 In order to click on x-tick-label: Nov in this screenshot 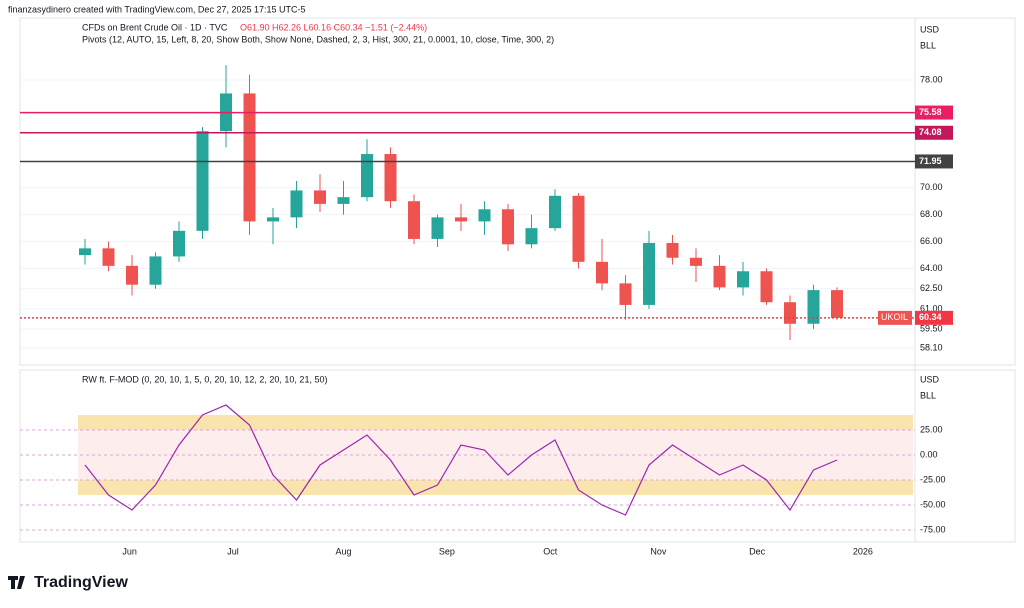, I will do `click(658, 551)`.